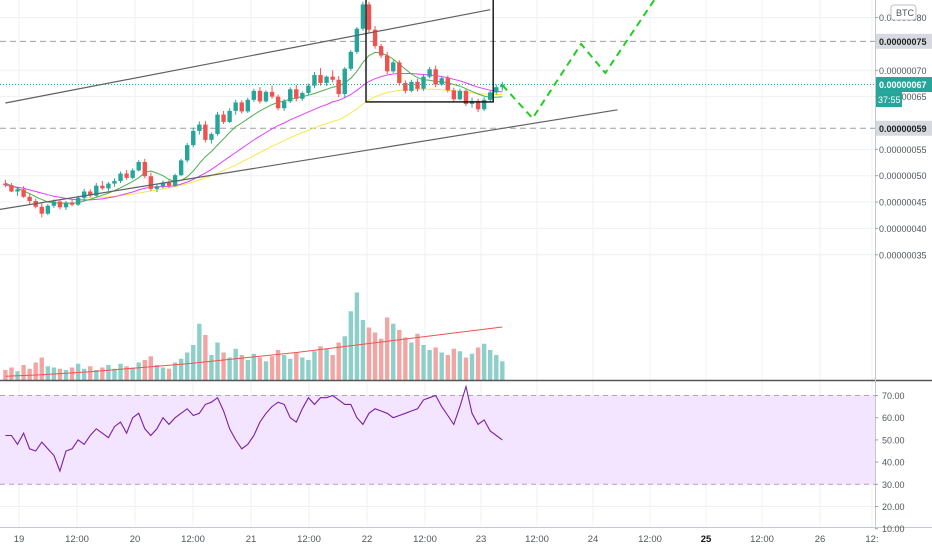  What do you see at coordinates (593, 539) in the screenshot?
I see `time-tick-label: 24` at bounding box center [593, 539].